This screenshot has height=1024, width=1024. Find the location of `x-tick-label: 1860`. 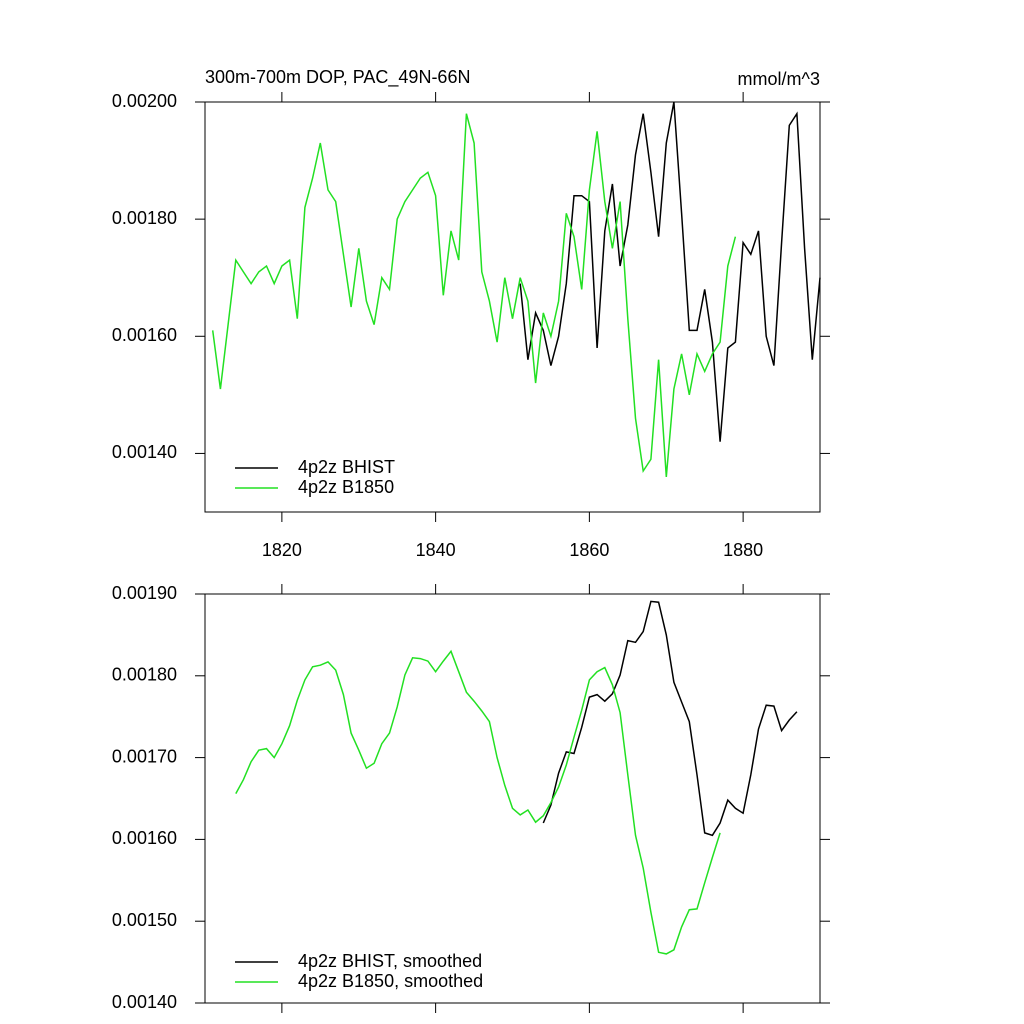

x-tick-label: 1860 is located at coordinates (589, 550).